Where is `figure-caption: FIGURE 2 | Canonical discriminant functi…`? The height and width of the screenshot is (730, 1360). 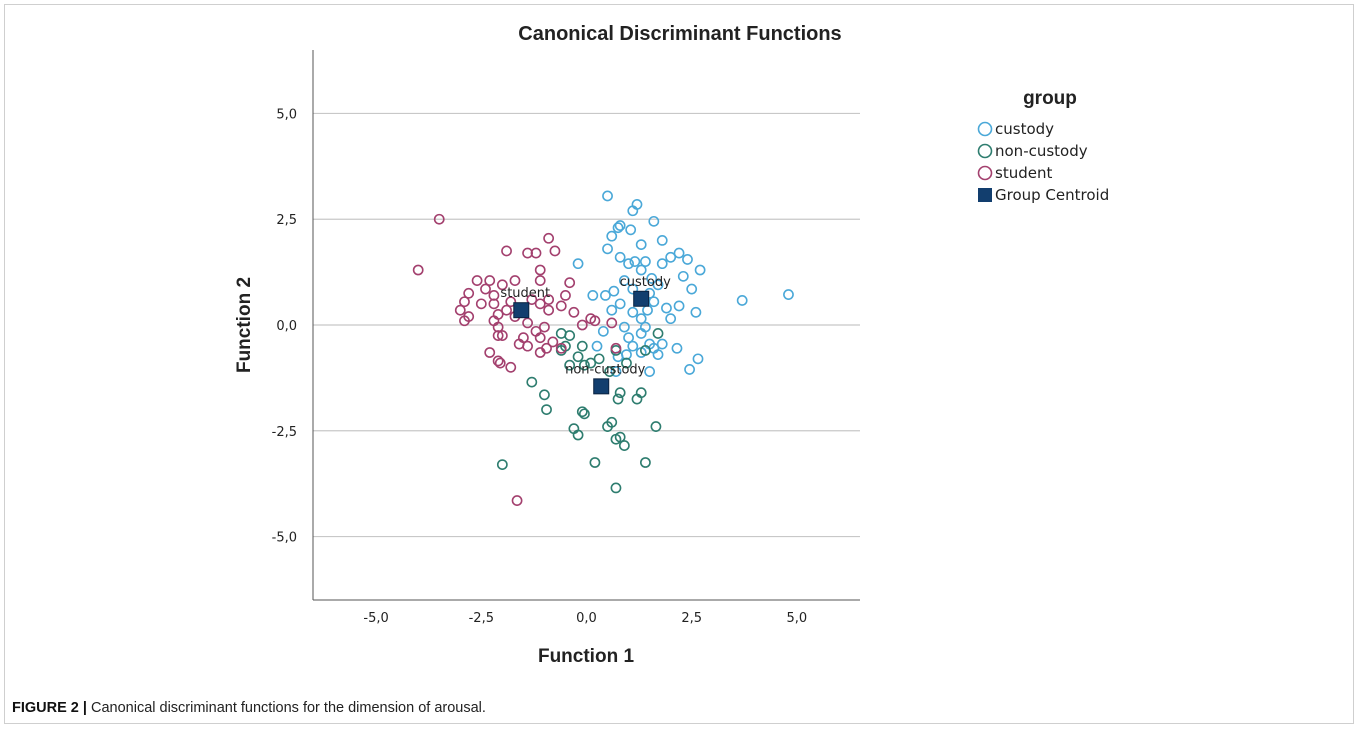
figure-caption: FIGURE 2 | Canonical discriminant functi… is located at coordinates (249, 708).